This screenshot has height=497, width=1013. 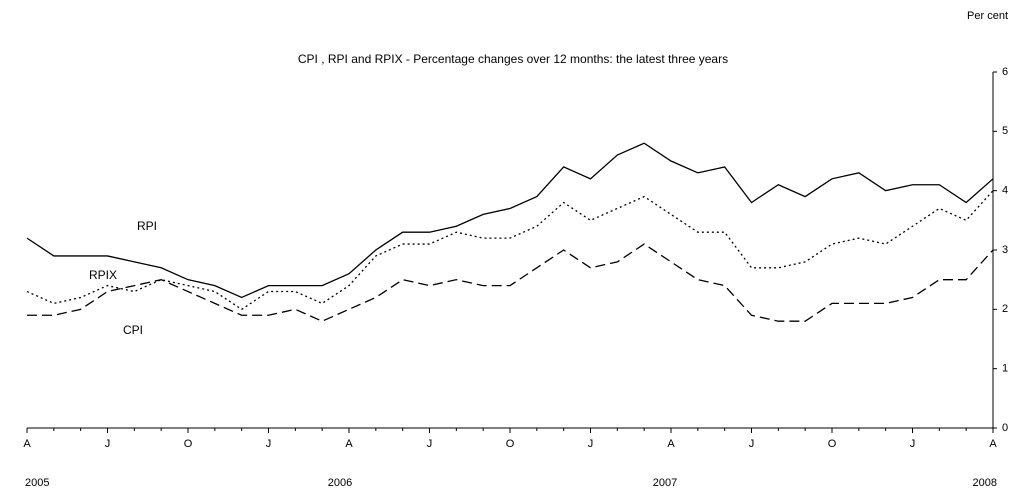 What do you see at coordinates (1005, 72) in the screenshot?
I see `y-tick-label: 6` at bounding box center [1005, 72].